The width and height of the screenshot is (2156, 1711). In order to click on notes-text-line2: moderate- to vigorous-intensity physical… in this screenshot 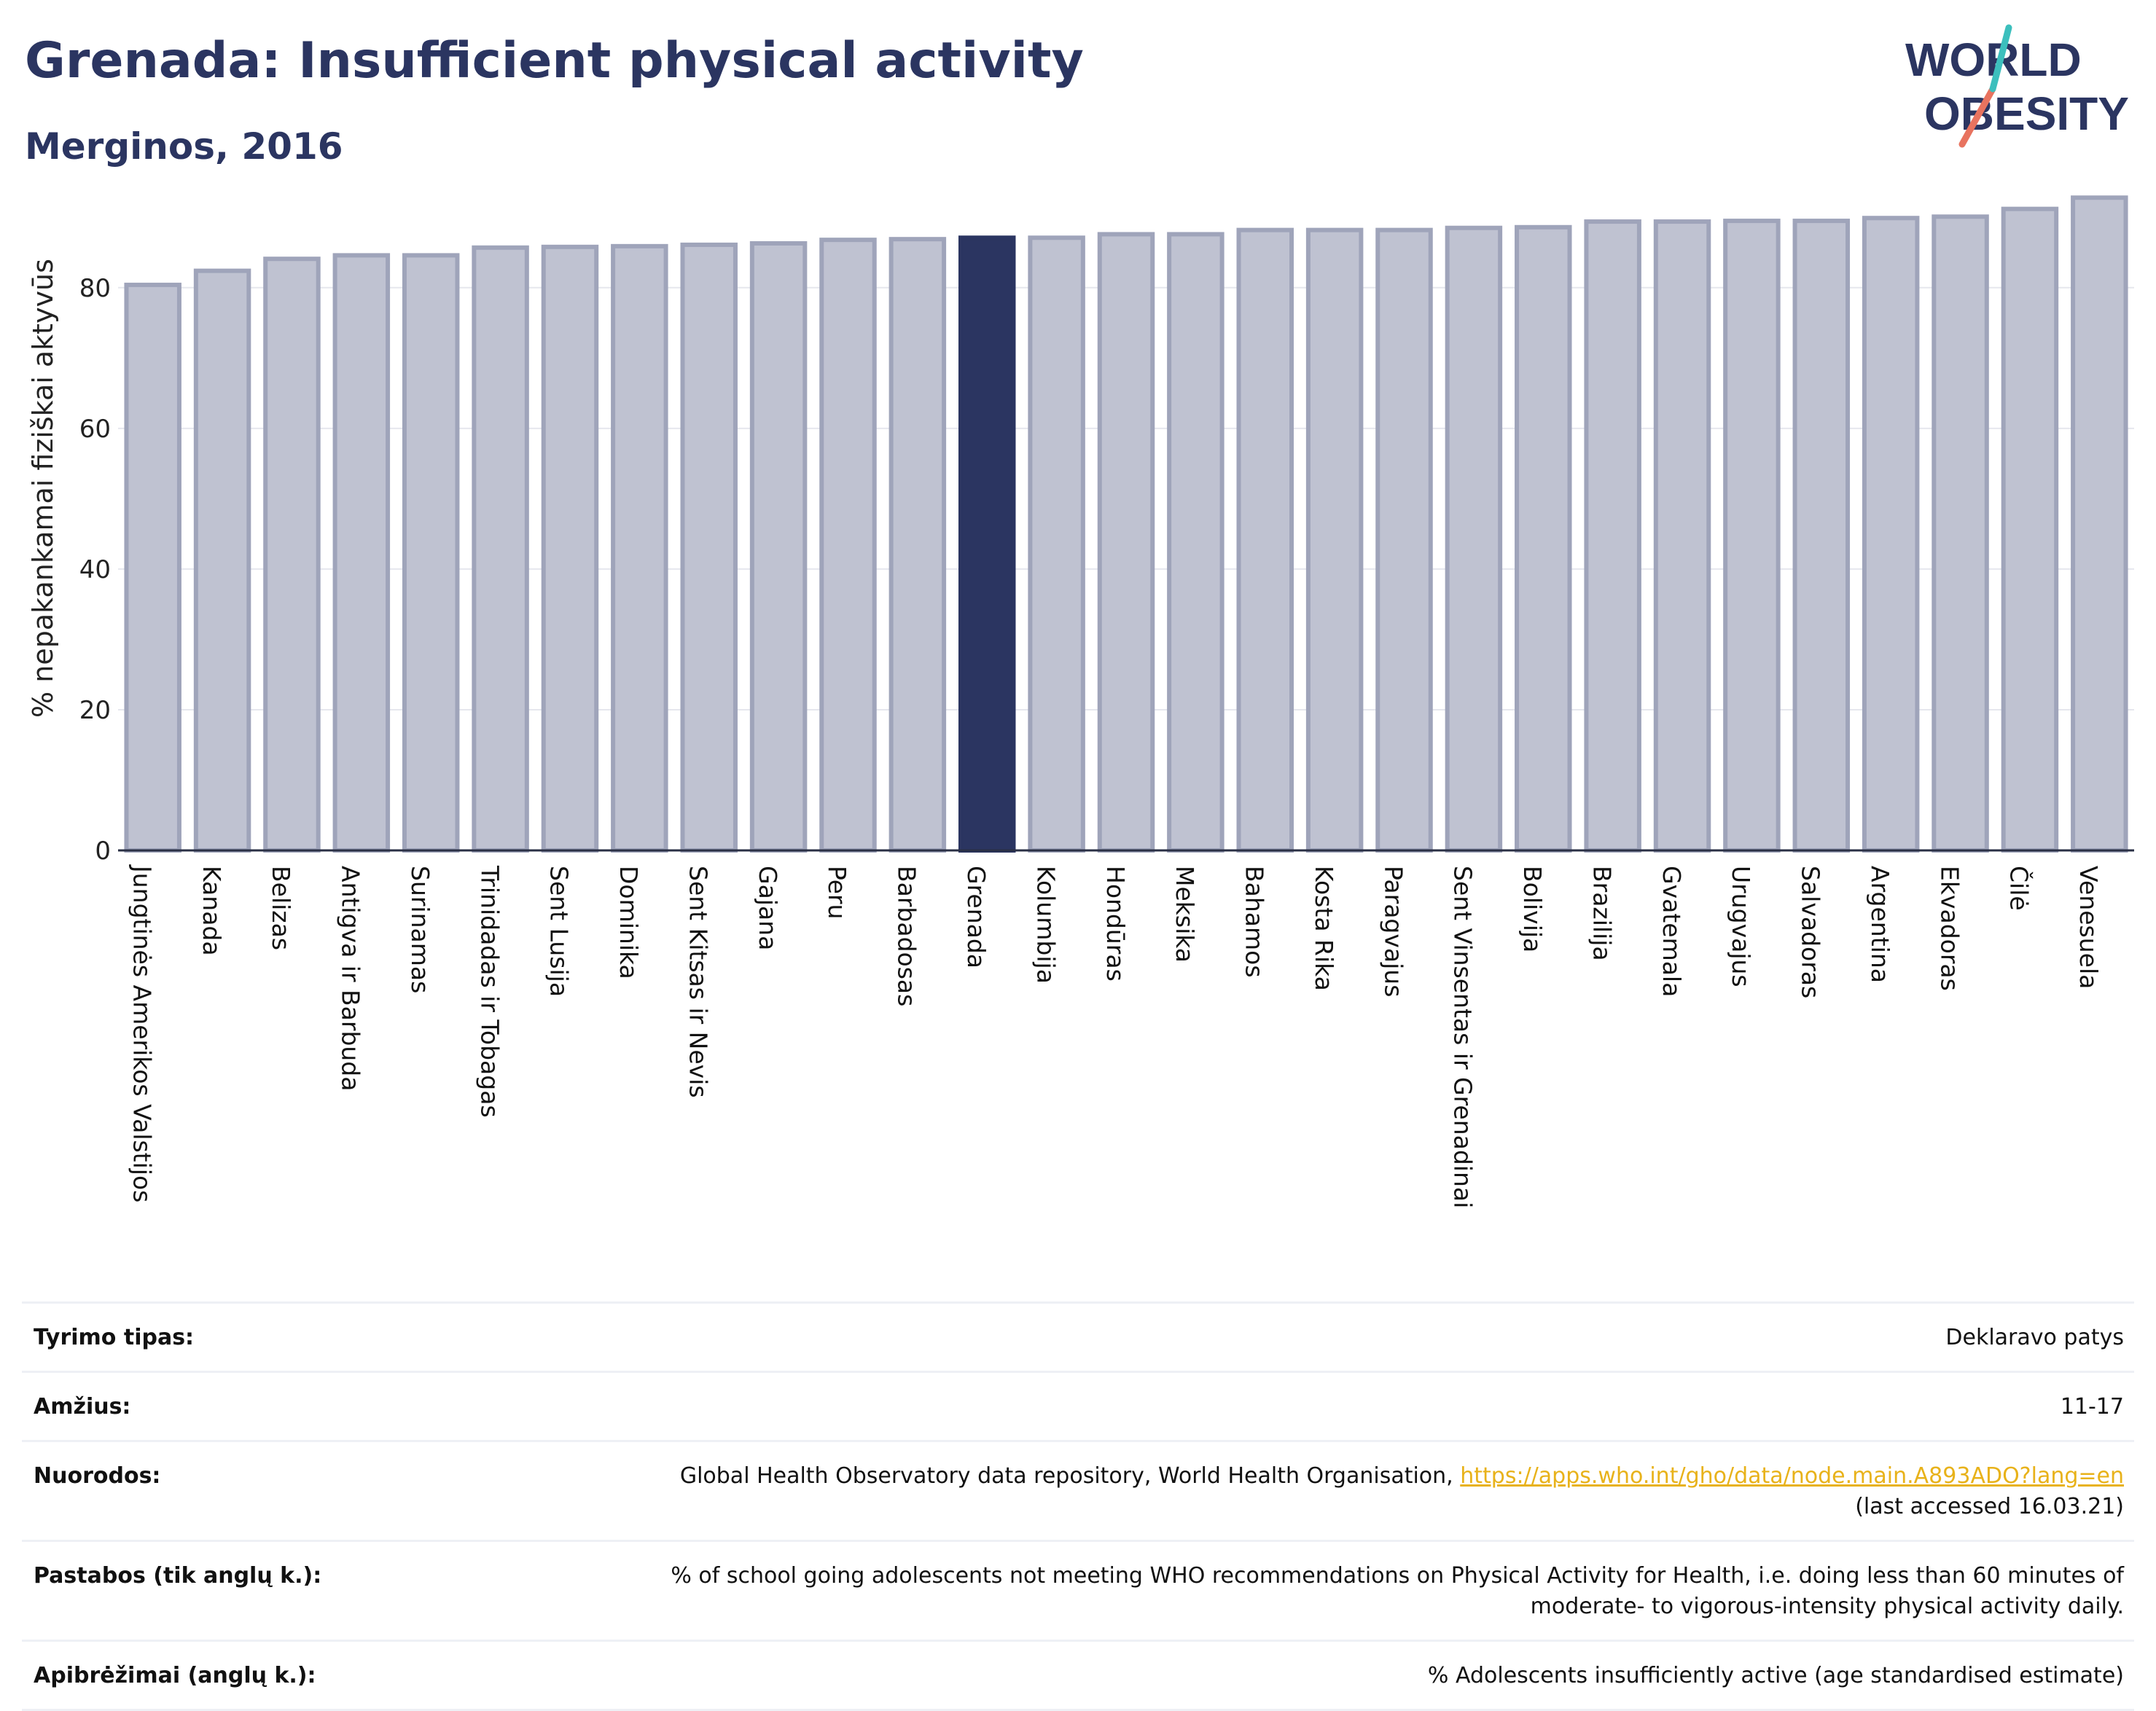, I will do `click(1827, 1606)`.